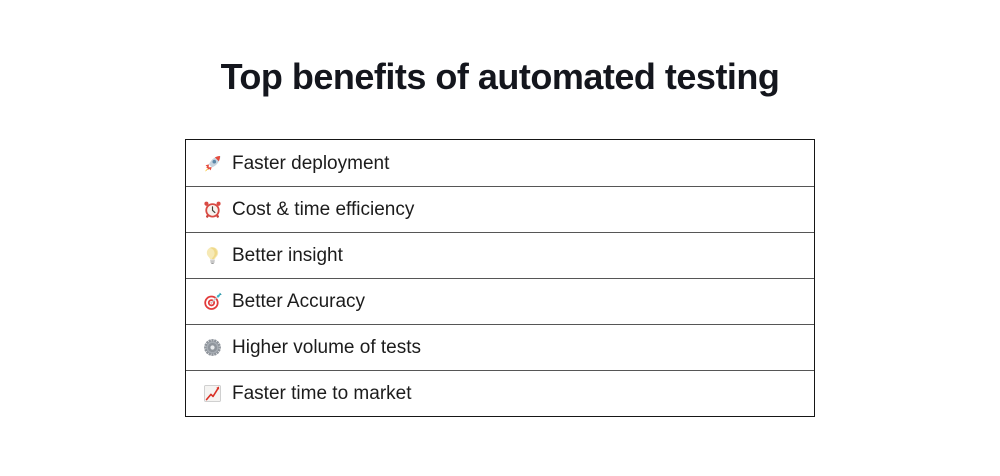 Image resolution: width=1000 pixels, height=476 pixels. I want to click on rocket-icon, so click(212, 163).